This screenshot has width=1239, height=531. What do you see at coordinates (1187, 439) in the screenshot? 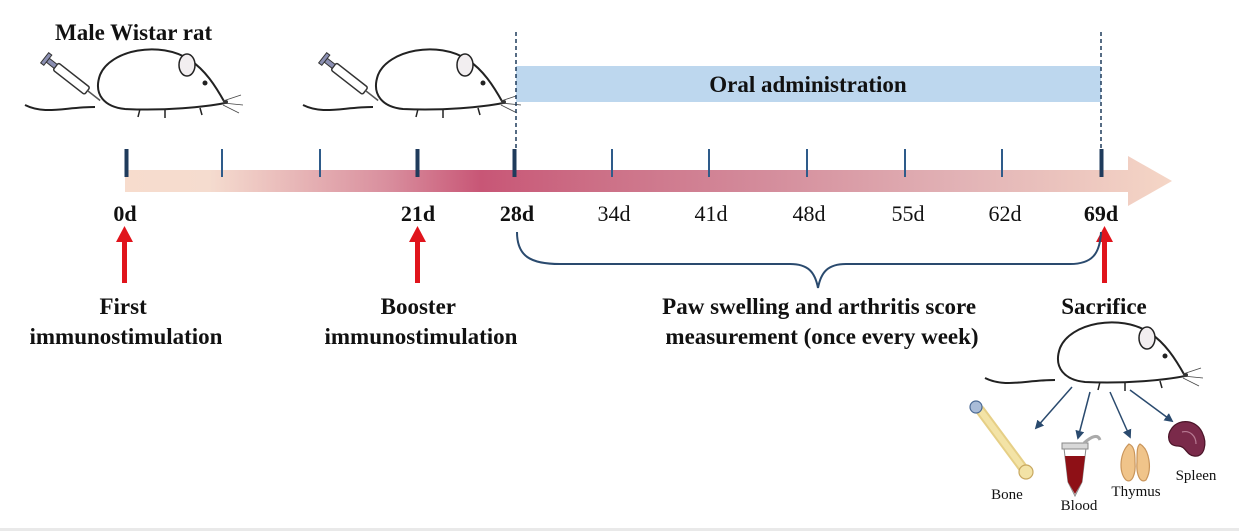
I see `spleen-icon` at bounding box center [1187, 439].